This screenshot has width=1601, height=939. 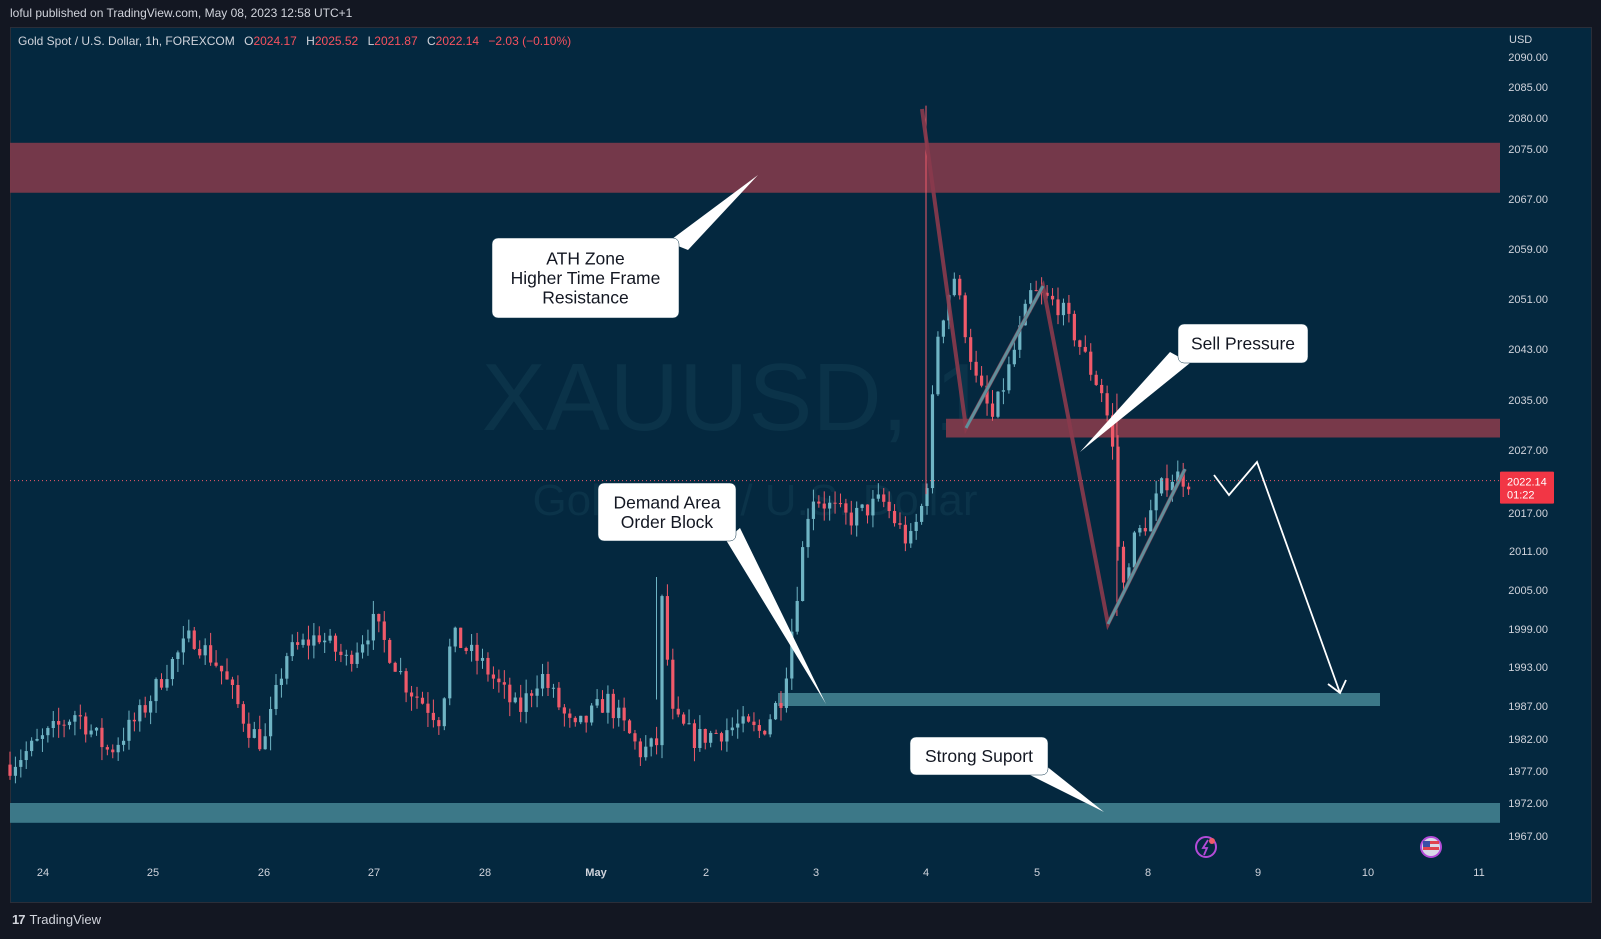 I want to click on time-tick-label-5: May, so click(x=596, y=873).